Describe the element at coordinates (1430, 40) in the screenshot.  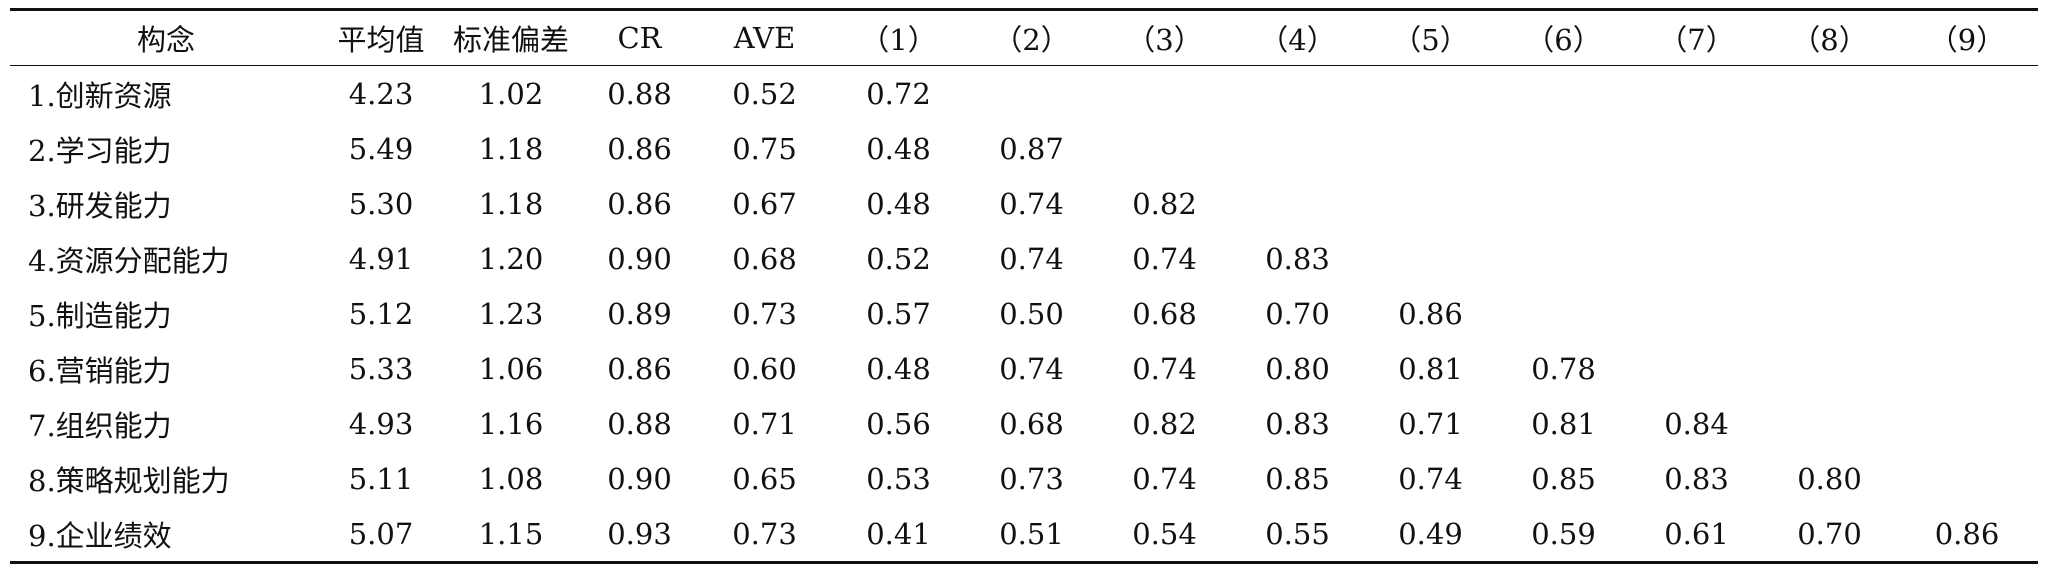
I see `header-col-5: （5）` at that location.